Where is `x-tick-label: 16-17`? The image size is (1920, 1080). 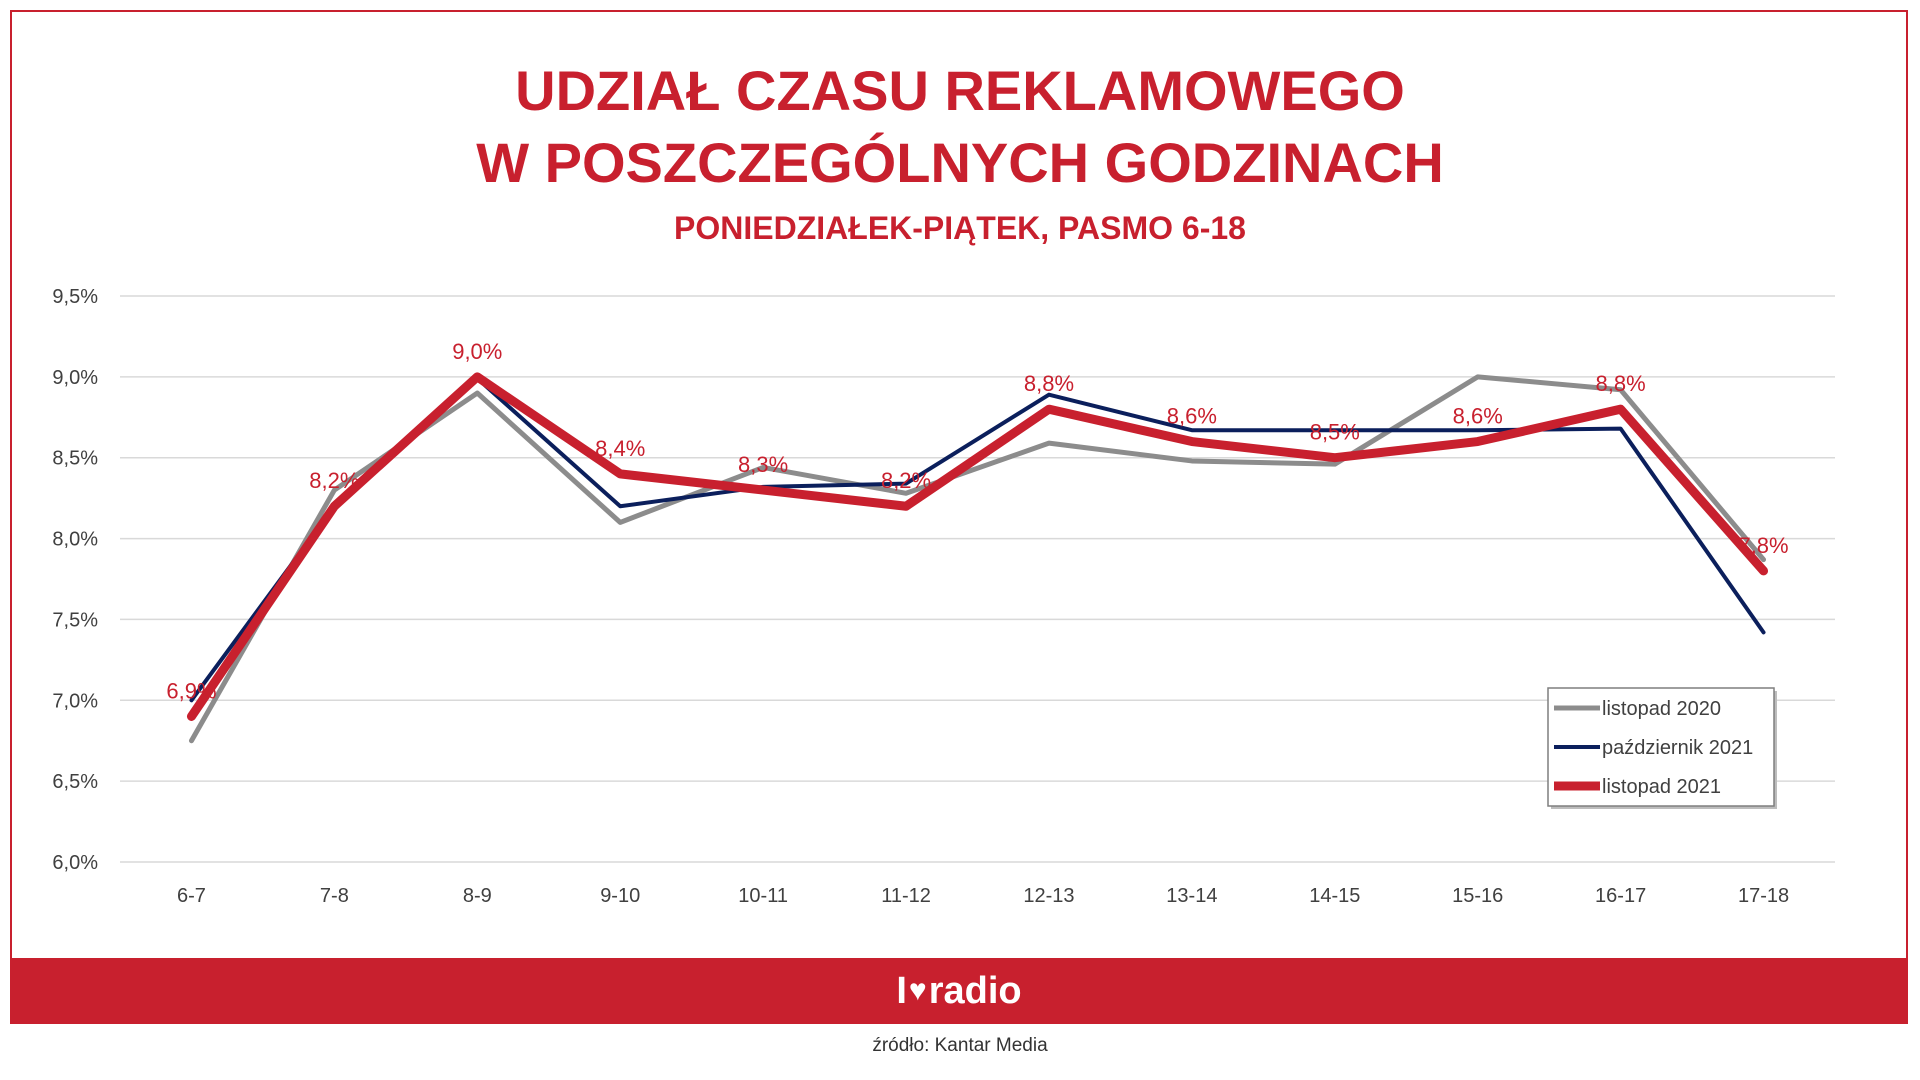 x-tick-label: 16-17 is located at coordinates (1620, 896).